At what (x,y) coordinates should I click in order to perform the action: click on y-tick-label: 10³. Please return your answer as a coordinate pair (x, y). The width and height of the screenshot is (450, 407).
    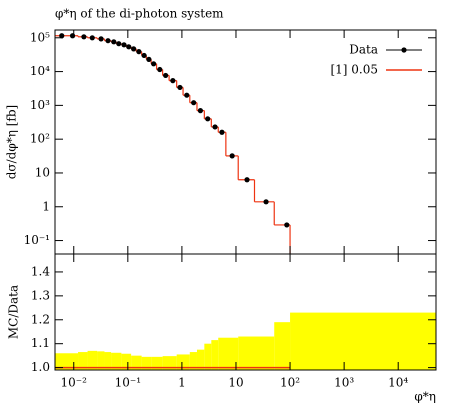
    Looking at the image, I should click on (40, 105).